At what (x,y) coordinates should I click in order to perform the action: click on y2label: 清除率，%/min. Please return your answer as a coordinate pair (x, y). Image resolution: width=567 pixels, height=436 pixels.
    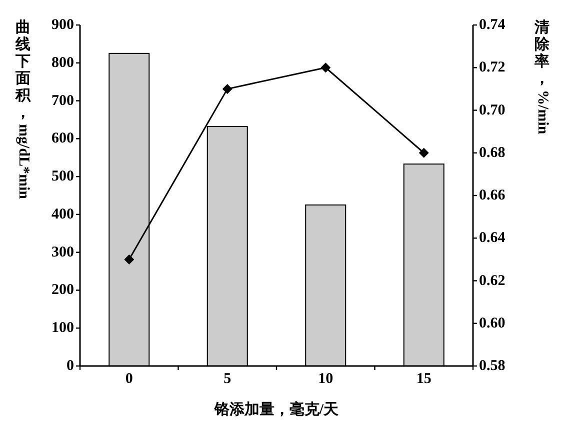
    Looking at the image, I should click on (542, 77).